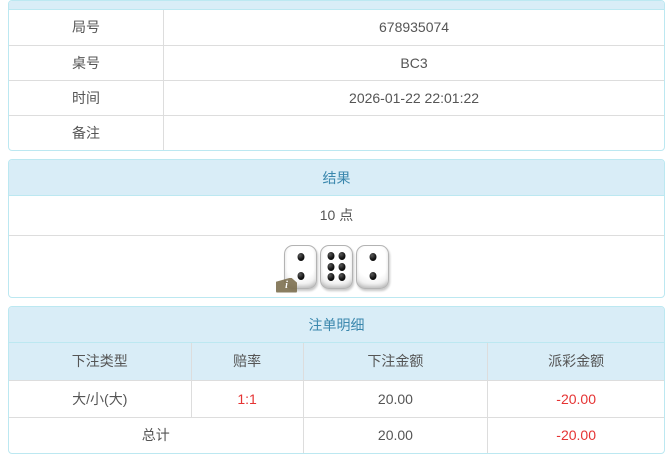 Image resolution: width=672 pixels, height=465 pixels. Describe the element at coordinates (87, 97) in the screenshot. I see `time-label: 时间` at that location.